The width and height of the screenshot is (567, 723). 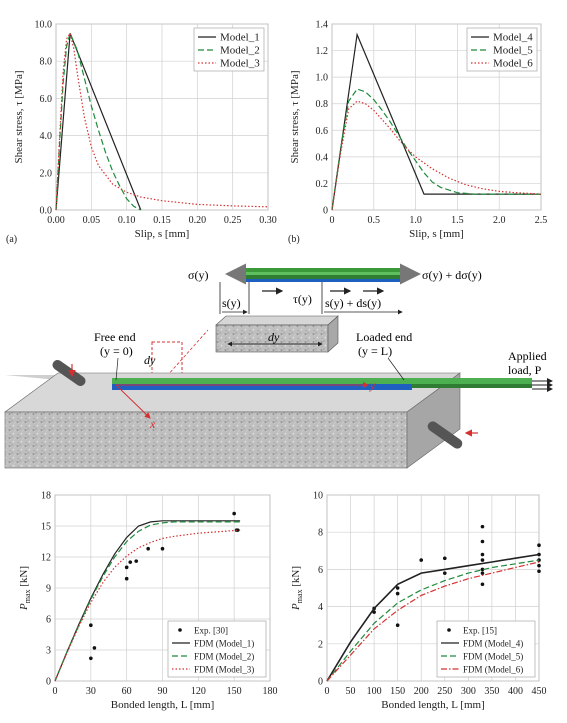 I want to click on panel-tag: (b), so click(x=294, y=239).